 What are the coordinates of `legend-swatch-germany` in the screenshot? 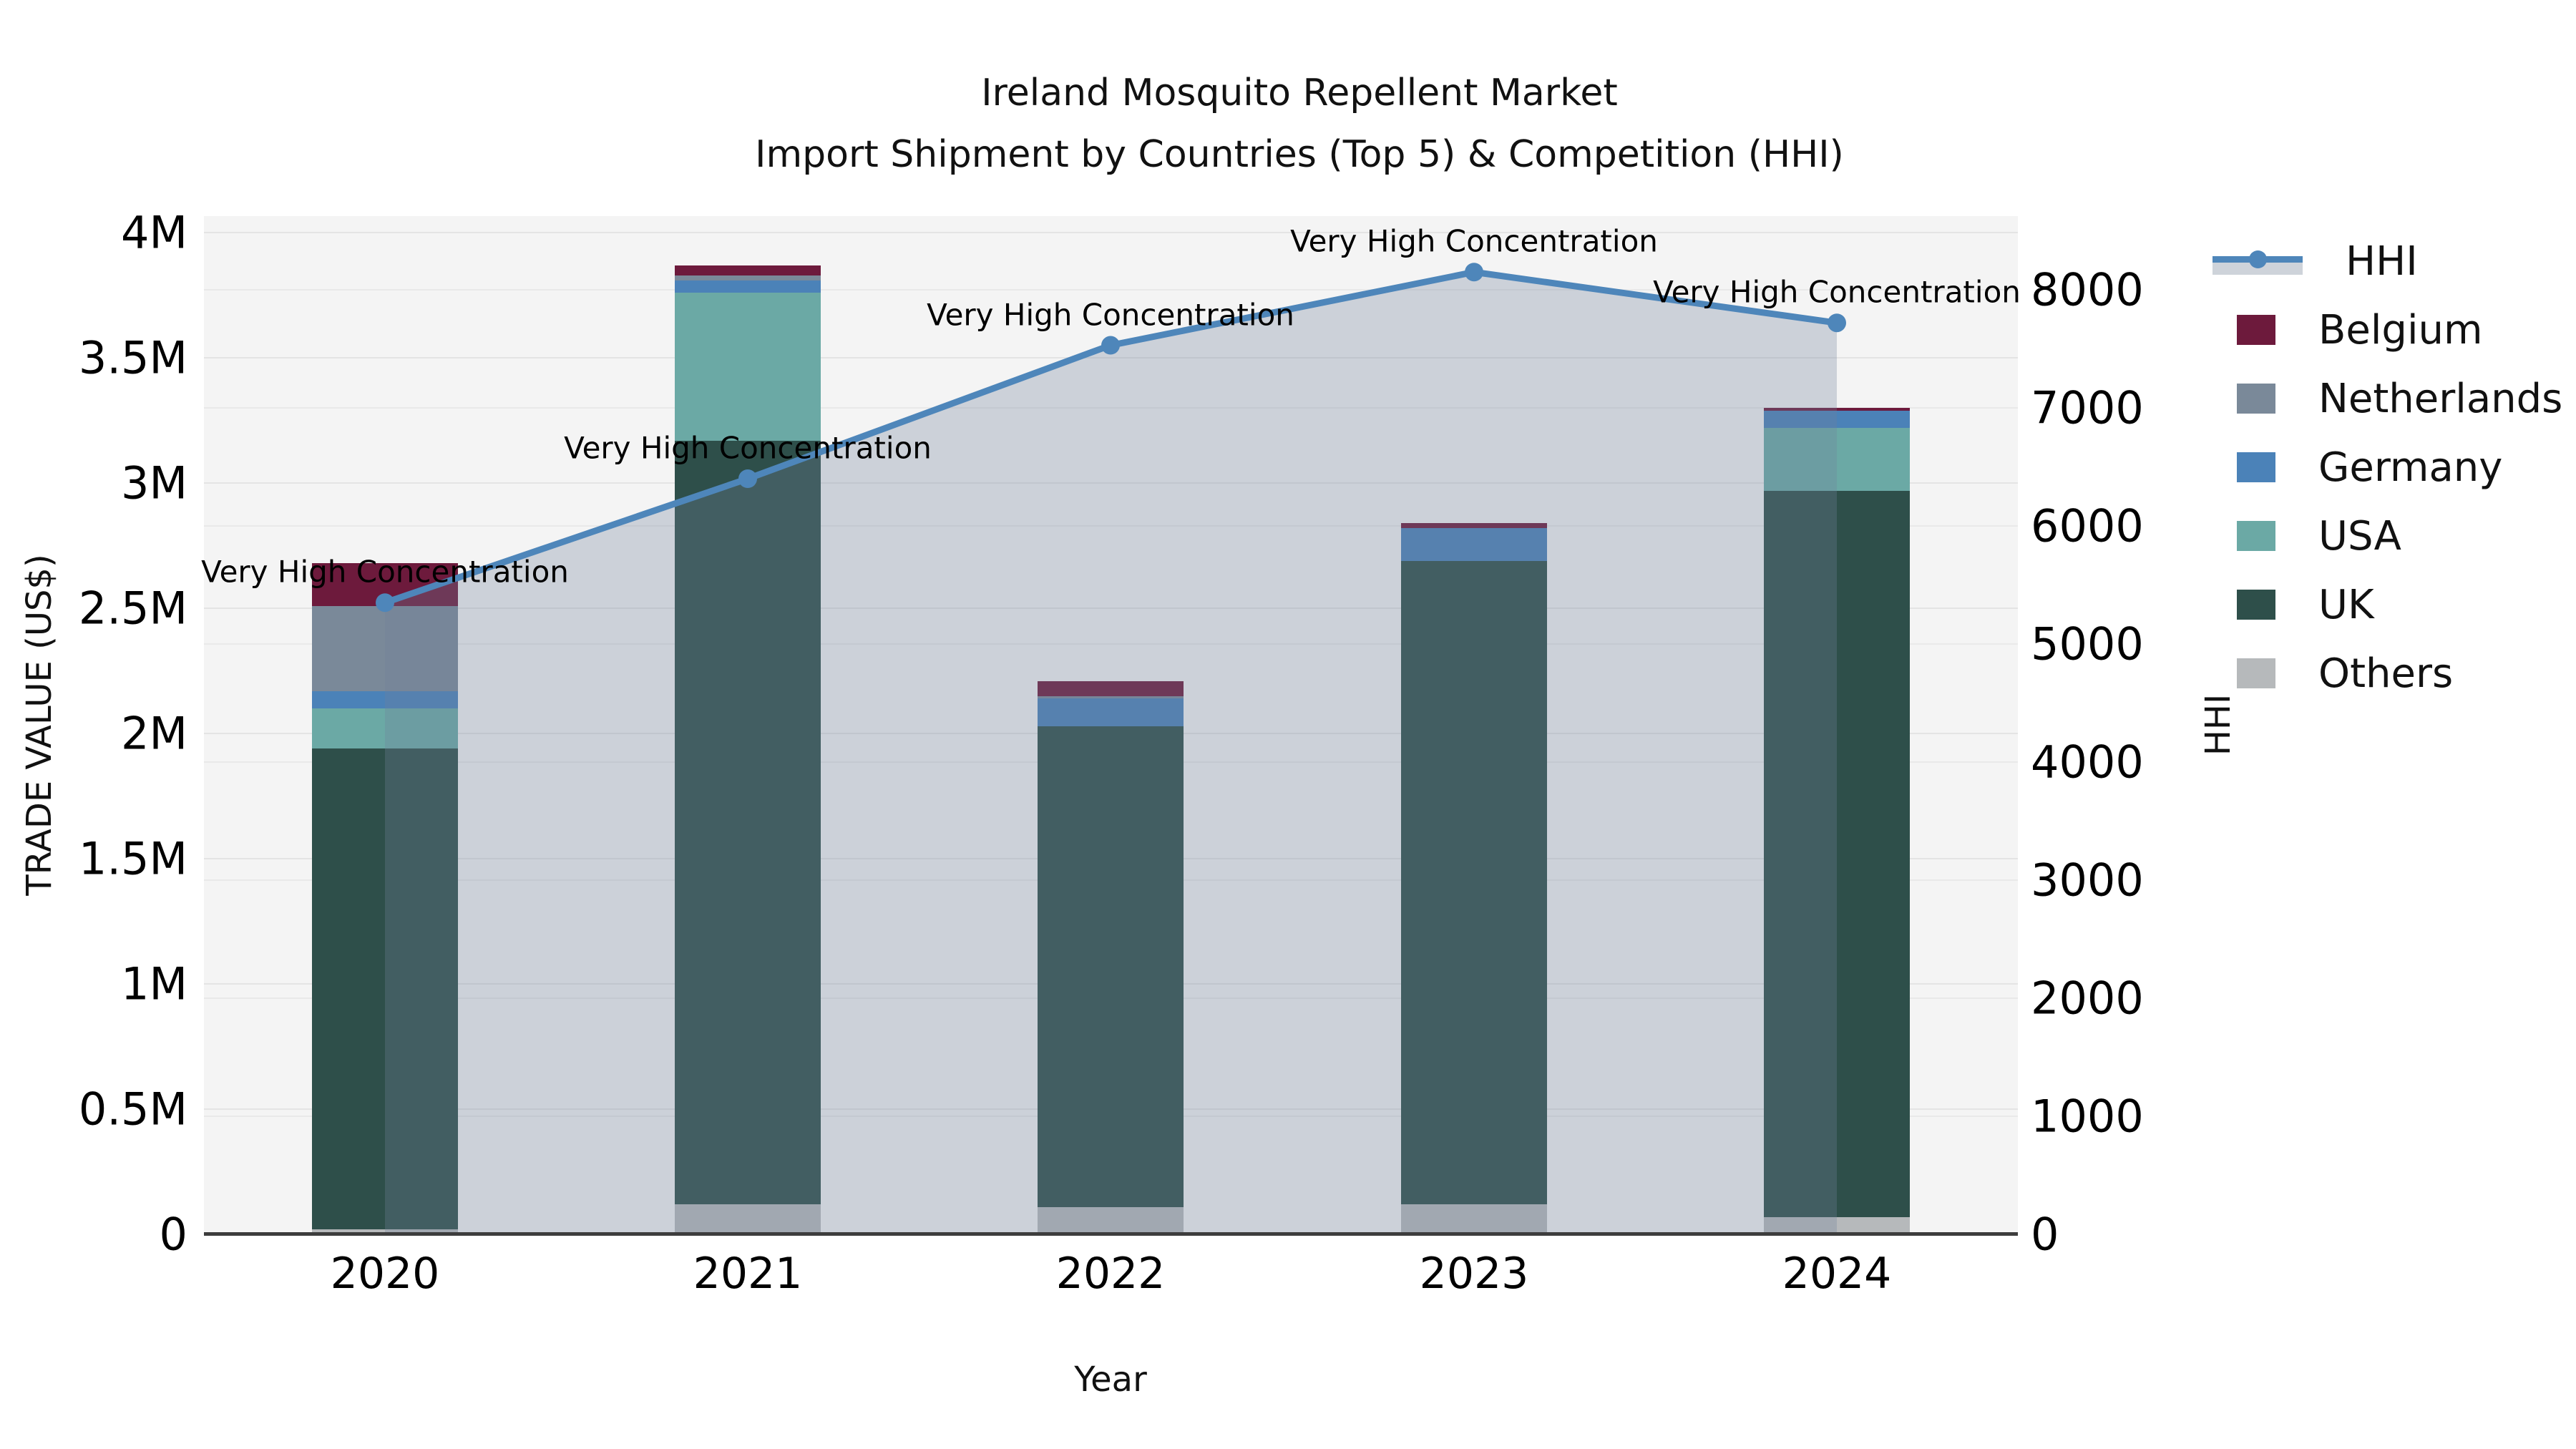 It's located at (2256, 467).